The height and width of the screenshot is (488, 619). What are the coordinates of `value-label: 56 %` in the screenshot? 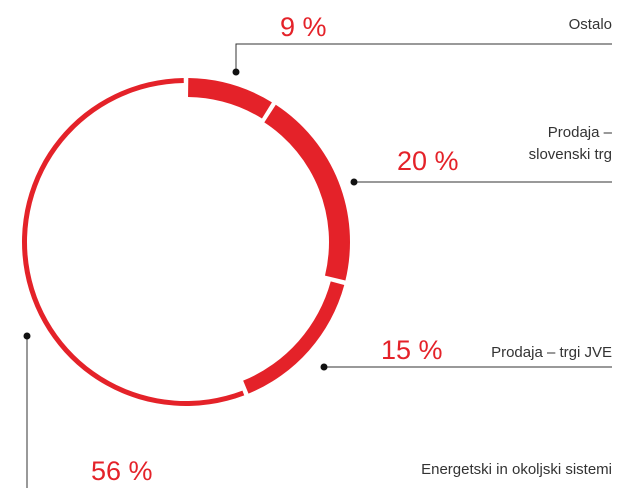 It's located at (122, 471).